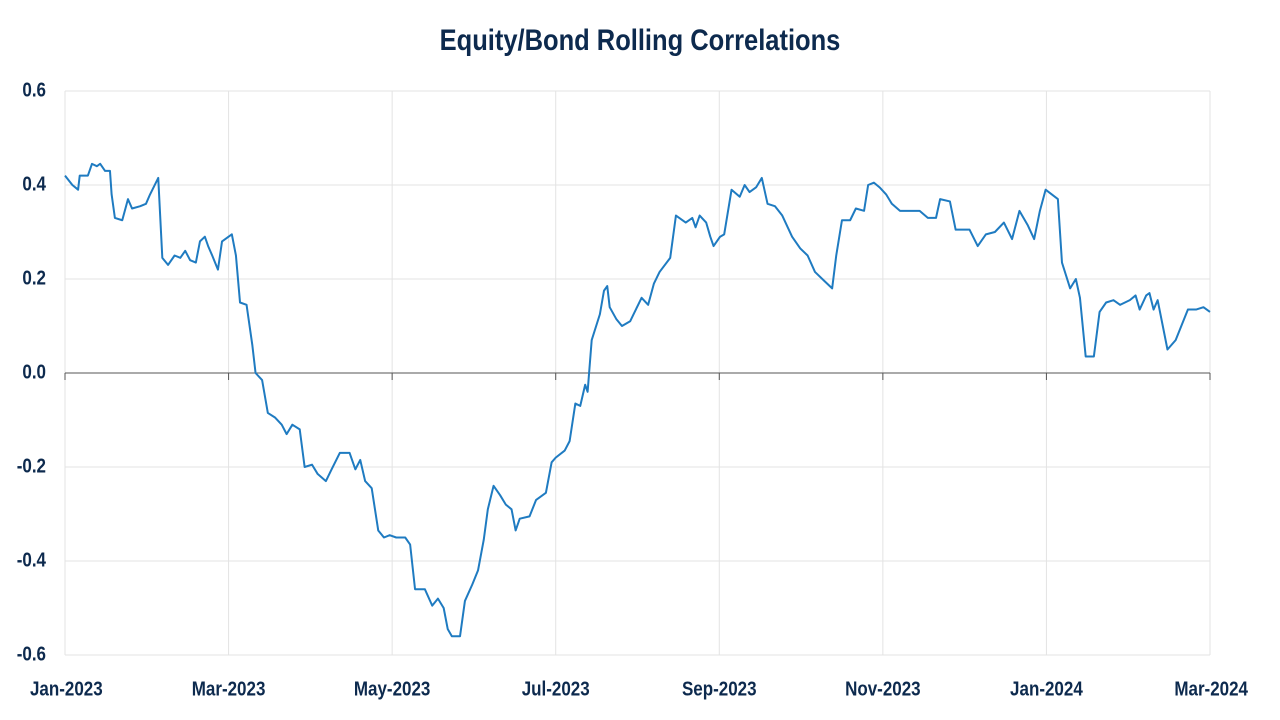 This screenshot has height=720, width=1280. I want to click on y-tick-label: -0.2, so click(31, 465).